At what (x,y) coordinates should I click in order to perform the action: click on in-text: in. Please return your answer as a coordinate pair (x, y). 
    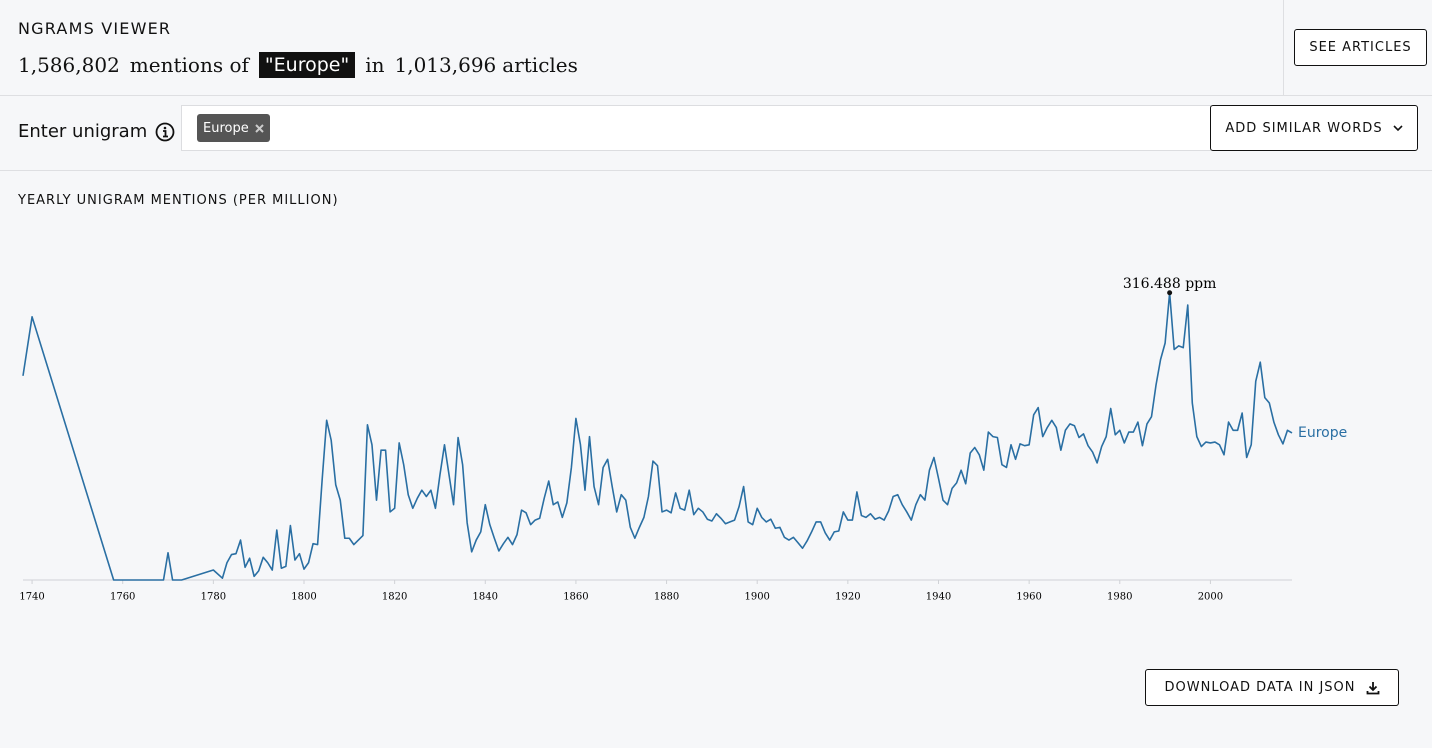
    Looking at the image, I should click on (375, 65).